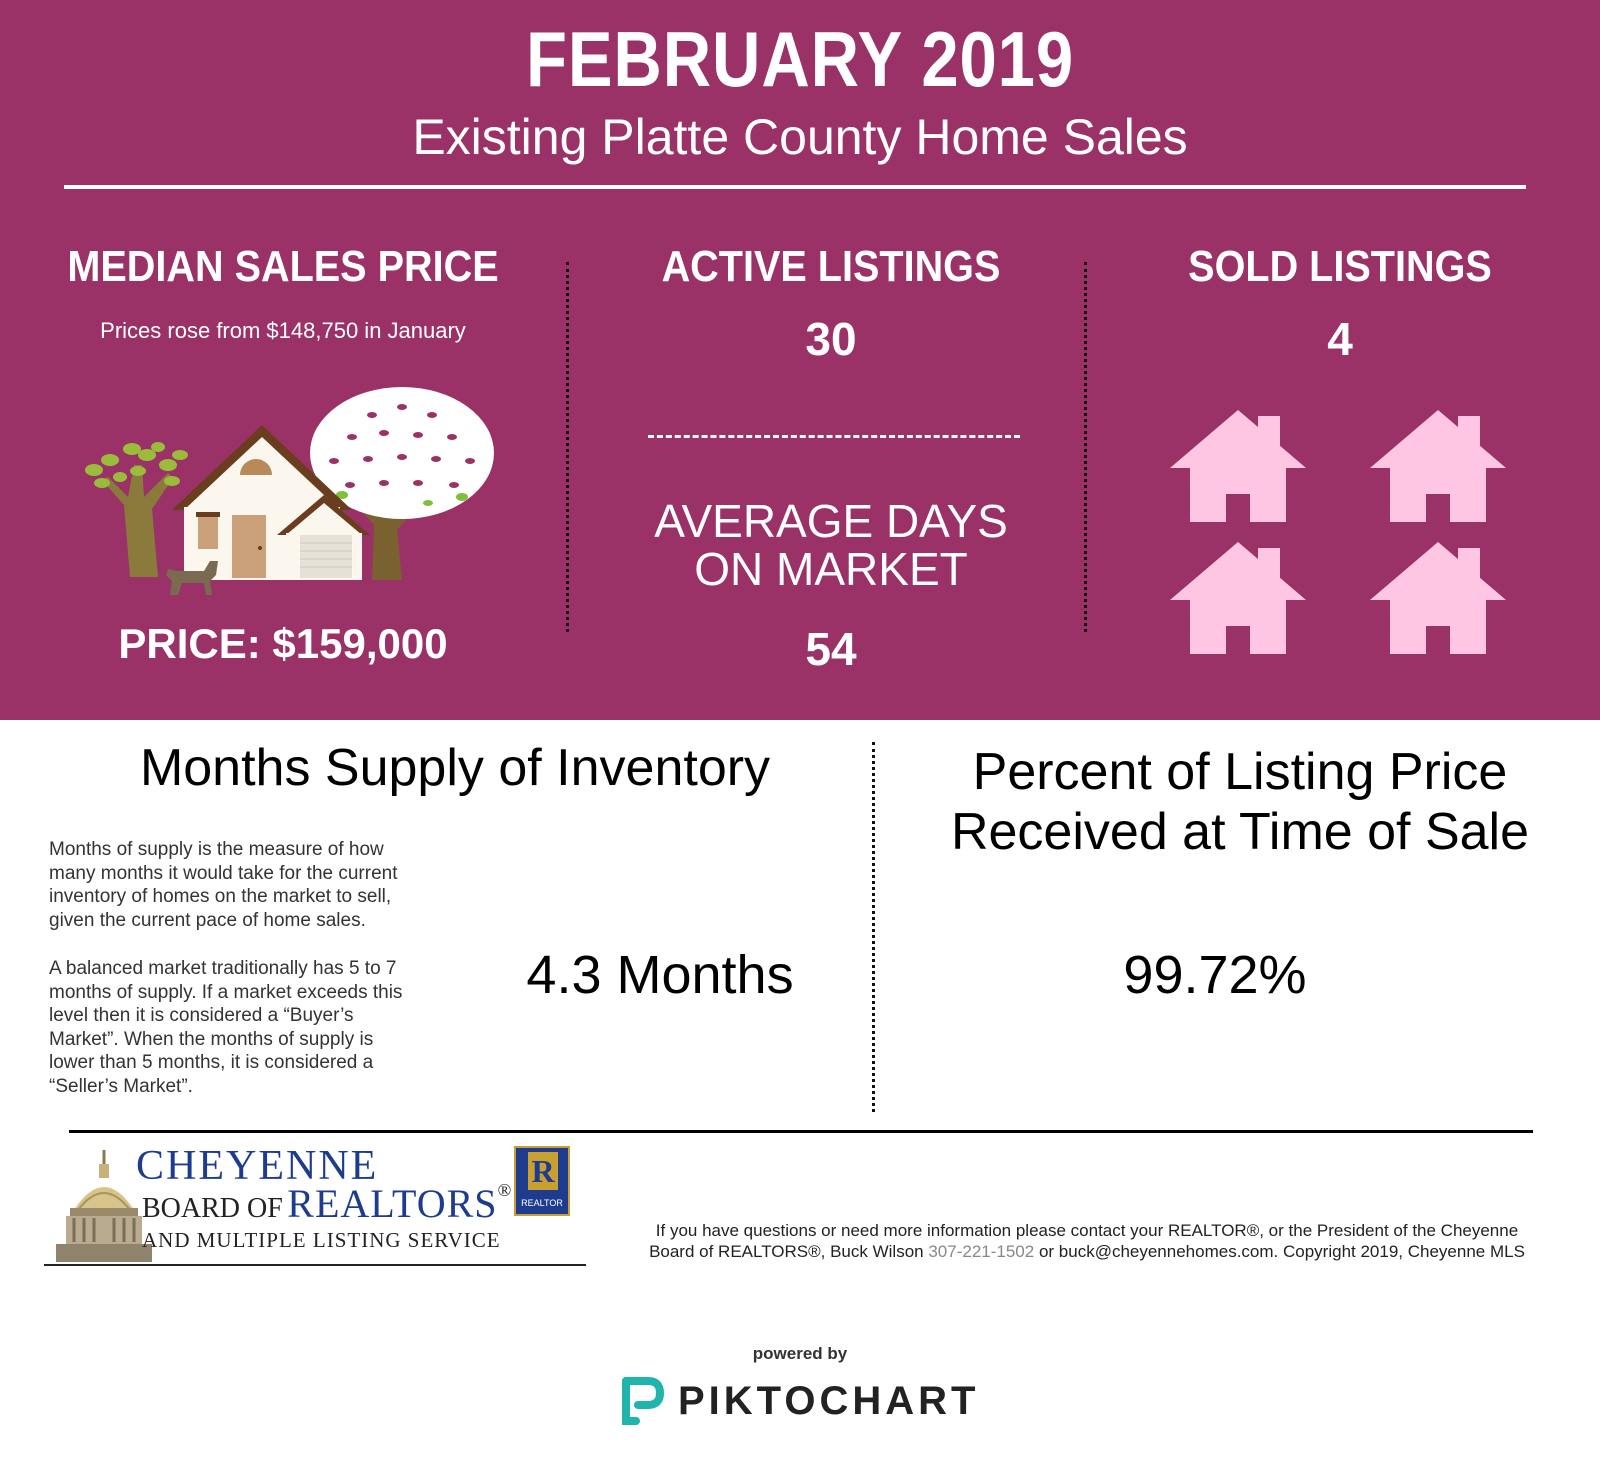  I want to click on piktochart-logo: PIKTOCHART, so click(799, 1401).